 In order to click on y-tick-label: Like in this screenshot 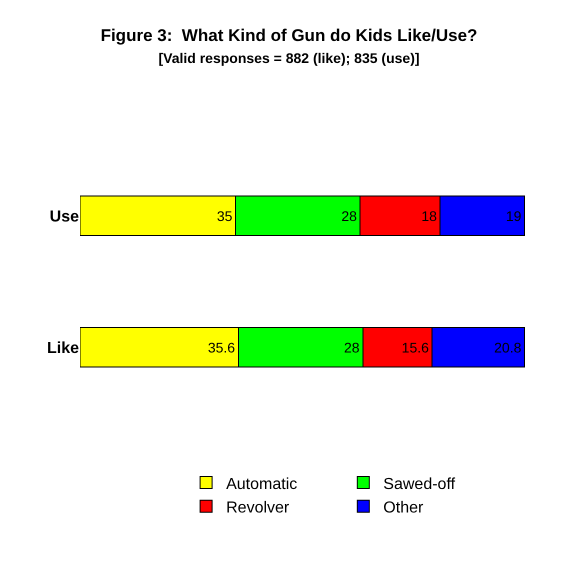, I will do `click(63, 348)`.